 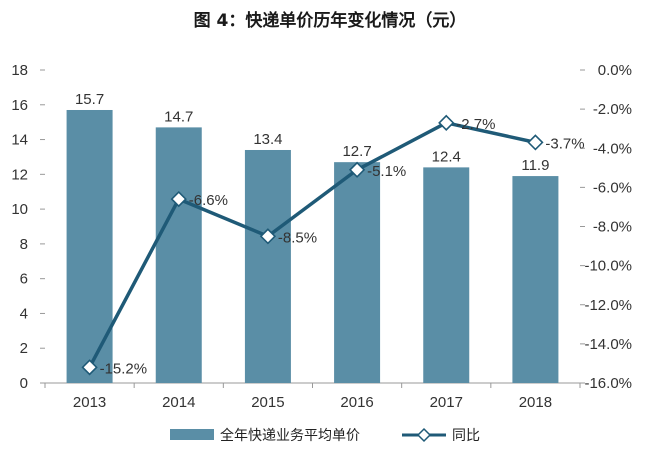 What do you see at coordinates (475, 124) in the screenshot?
I see `yoy-value-label: -2.7%` at bounding box center [475, 124].